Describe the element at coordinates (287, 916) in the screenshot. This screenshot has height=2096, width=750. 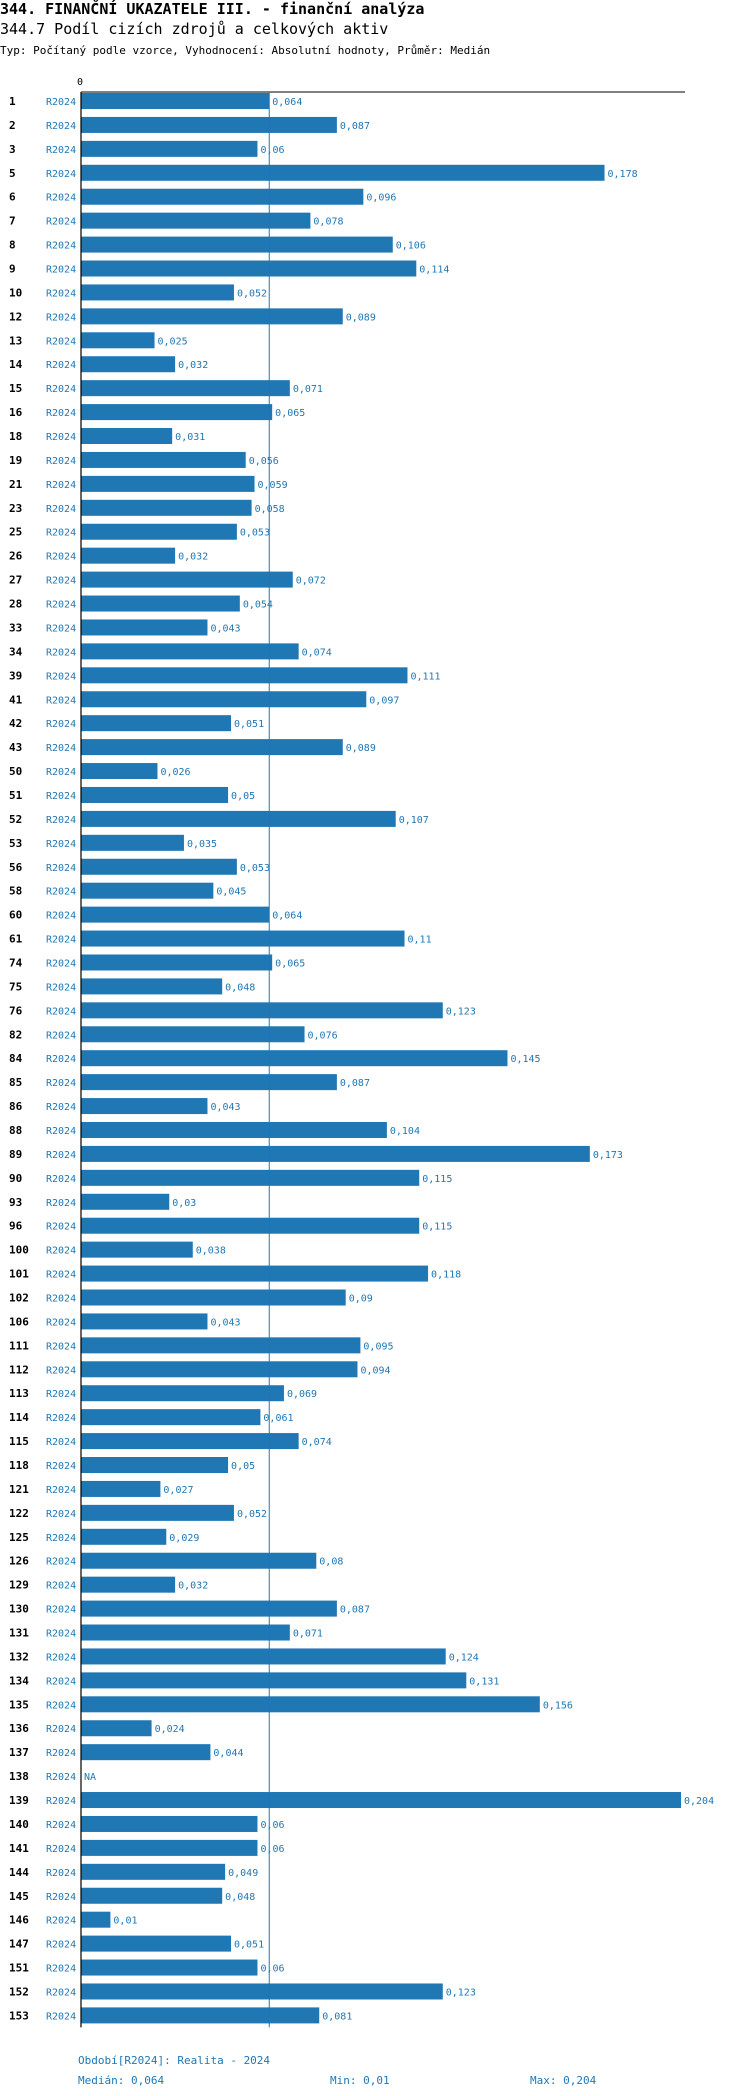
I see `value-label: 0,064` at that location.